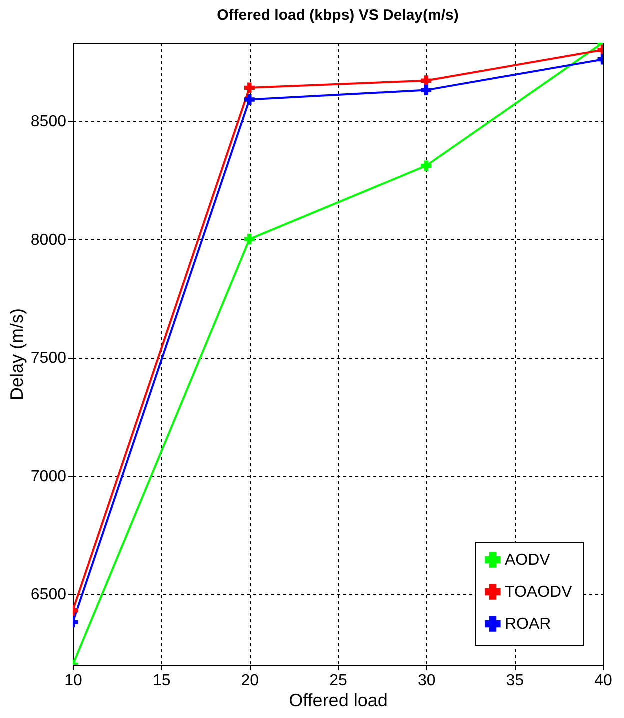 The image size is (624, 718). What do you see at coordinates (338, 700) in the screenshot?
I see `x-axis-title: Offered load` at bounding box center [338, 700].